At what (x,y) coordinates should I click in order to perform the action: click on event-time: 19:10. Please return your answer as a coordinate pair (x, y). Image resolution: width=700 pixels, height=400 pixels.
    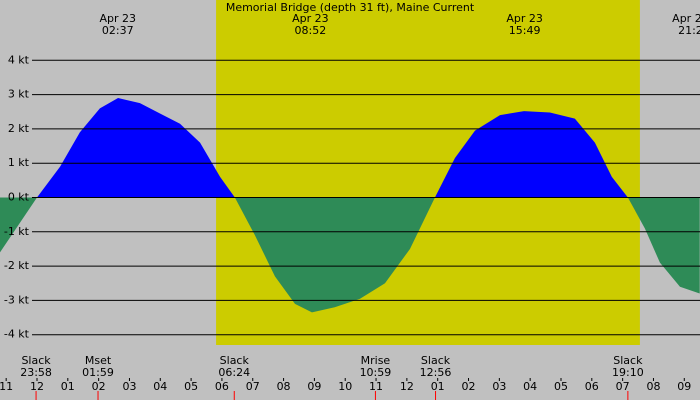
    Looking at the image, I should click on (628, 372).